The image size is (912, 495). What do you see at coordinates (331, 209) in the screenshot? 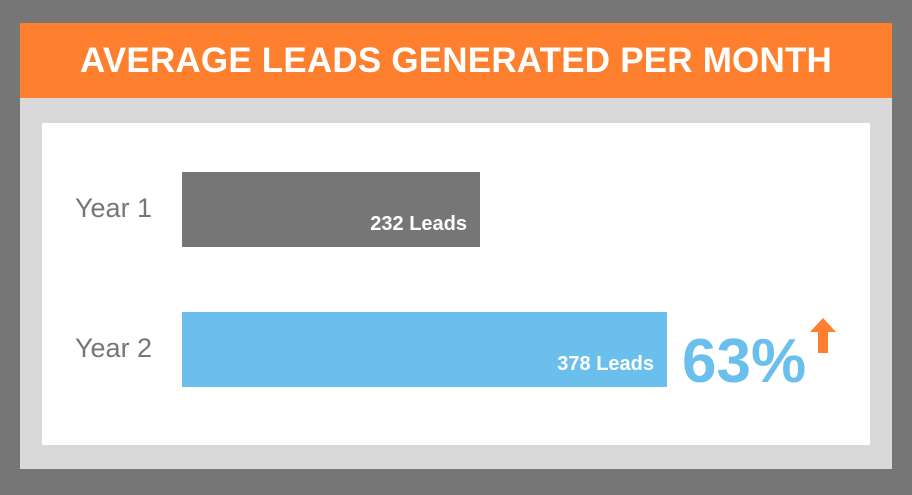
I see `bar-year-1: 232 Leads` at bounding box center [331, 209].